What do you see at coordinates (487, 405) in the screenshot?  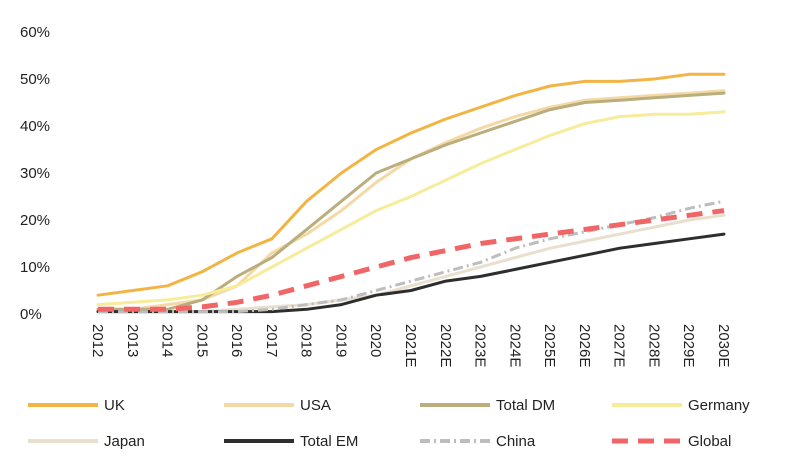 I see `legend-item-total-dm: Total DM` at bounding box center [487, 405].